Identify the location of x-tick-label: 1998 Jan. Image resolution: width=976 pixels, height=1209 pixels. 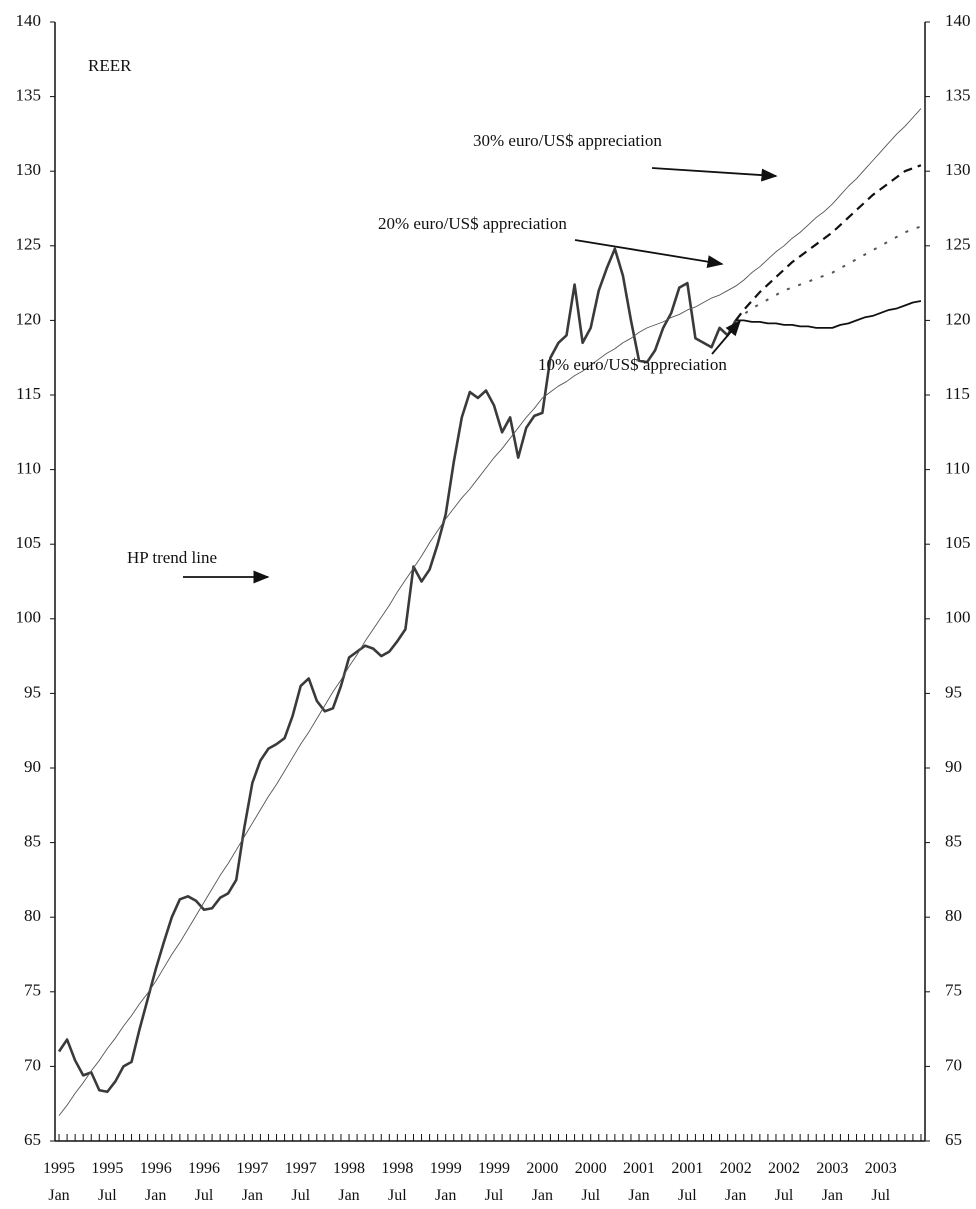
(349, 1182).